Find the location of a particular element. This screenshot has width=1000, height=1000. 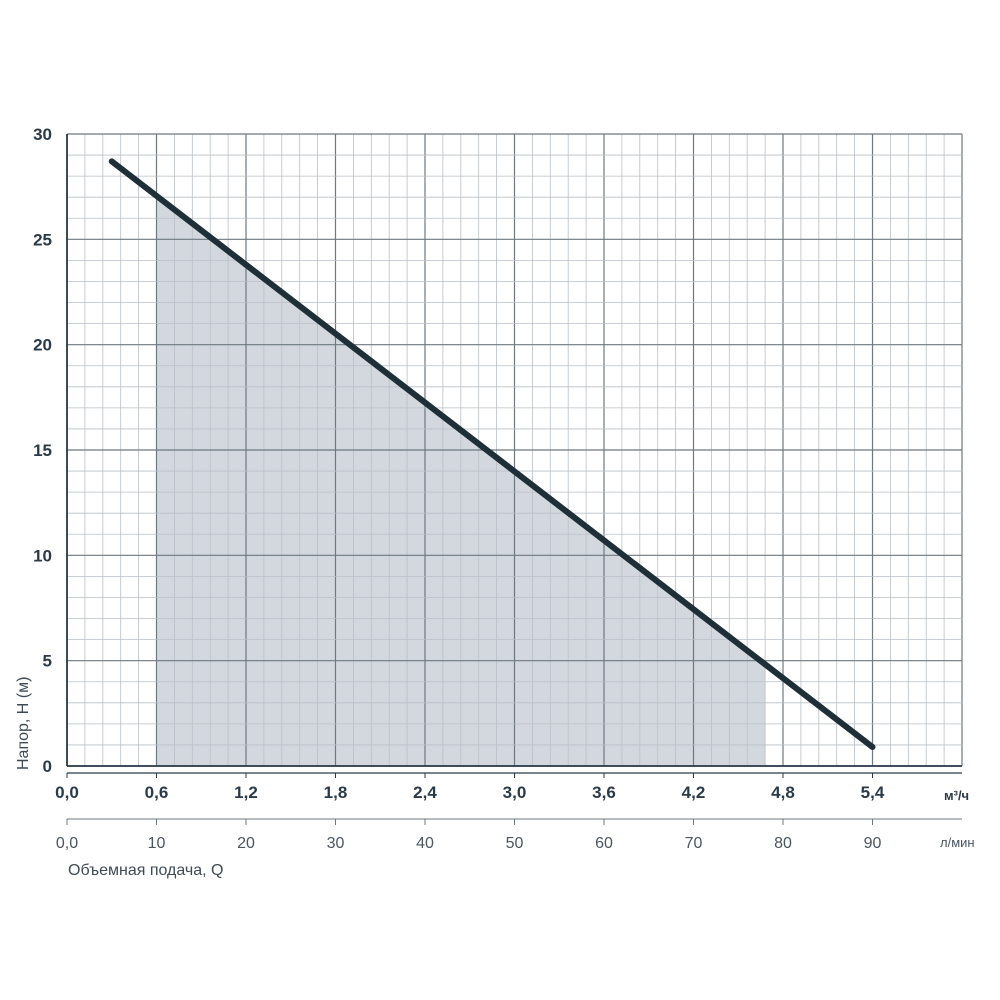

x-tick-label-m3h: 3,6 is located at coordinates (604, 792).